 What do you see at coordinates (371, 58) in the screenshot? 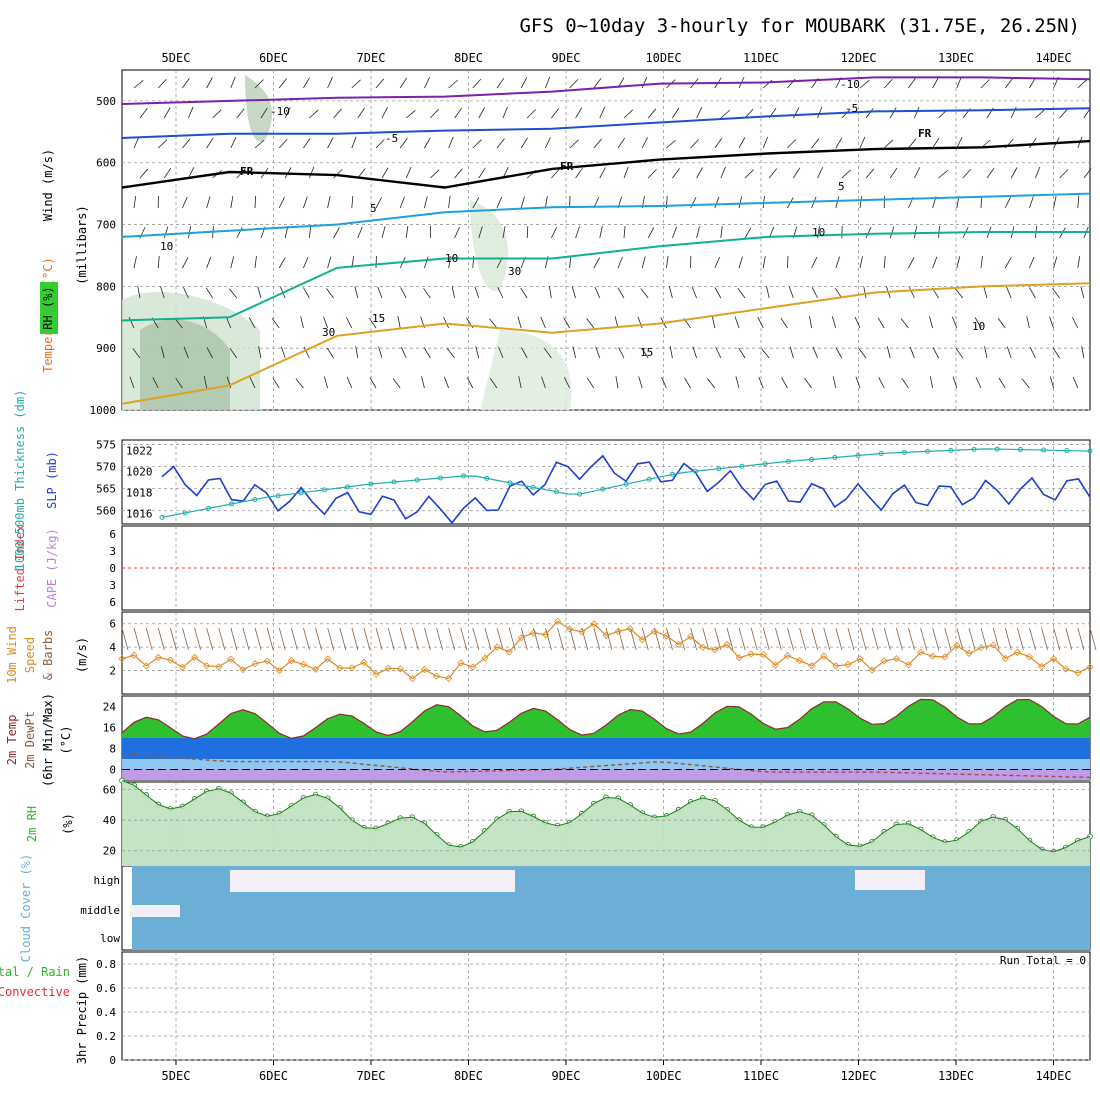
I see `date-label-top: 7DEC` at bounding box center [371, 58].